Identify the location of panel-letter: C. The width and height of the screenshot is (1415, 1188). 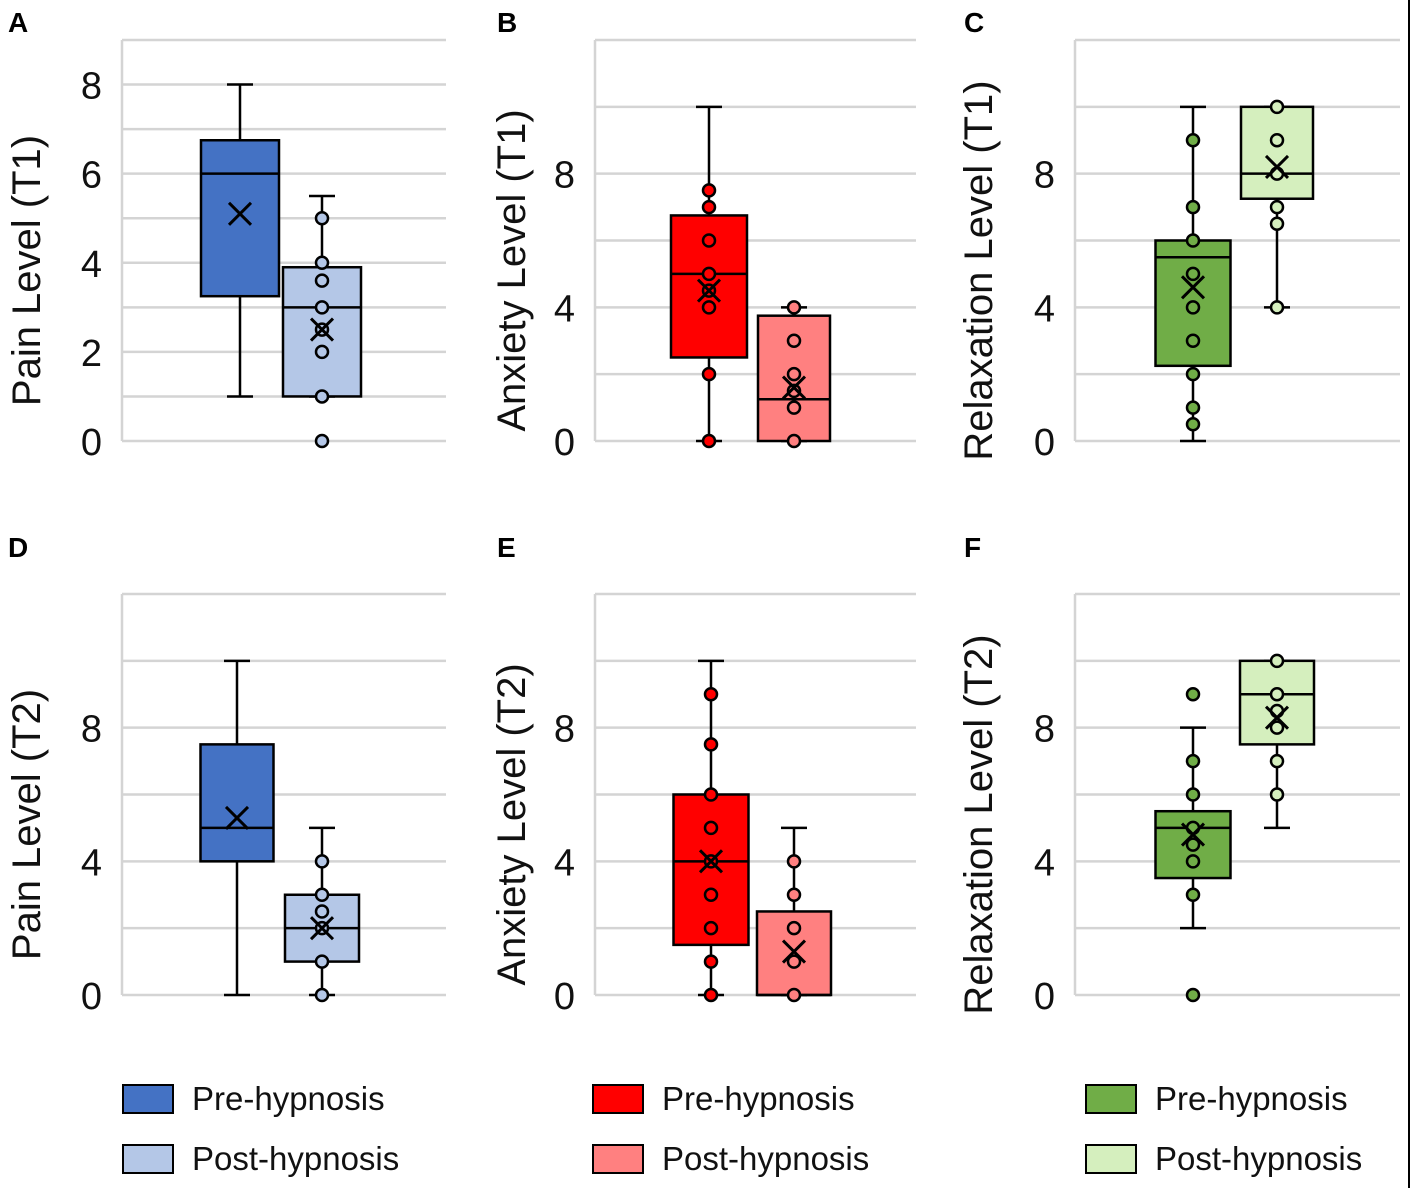
(974, 22).